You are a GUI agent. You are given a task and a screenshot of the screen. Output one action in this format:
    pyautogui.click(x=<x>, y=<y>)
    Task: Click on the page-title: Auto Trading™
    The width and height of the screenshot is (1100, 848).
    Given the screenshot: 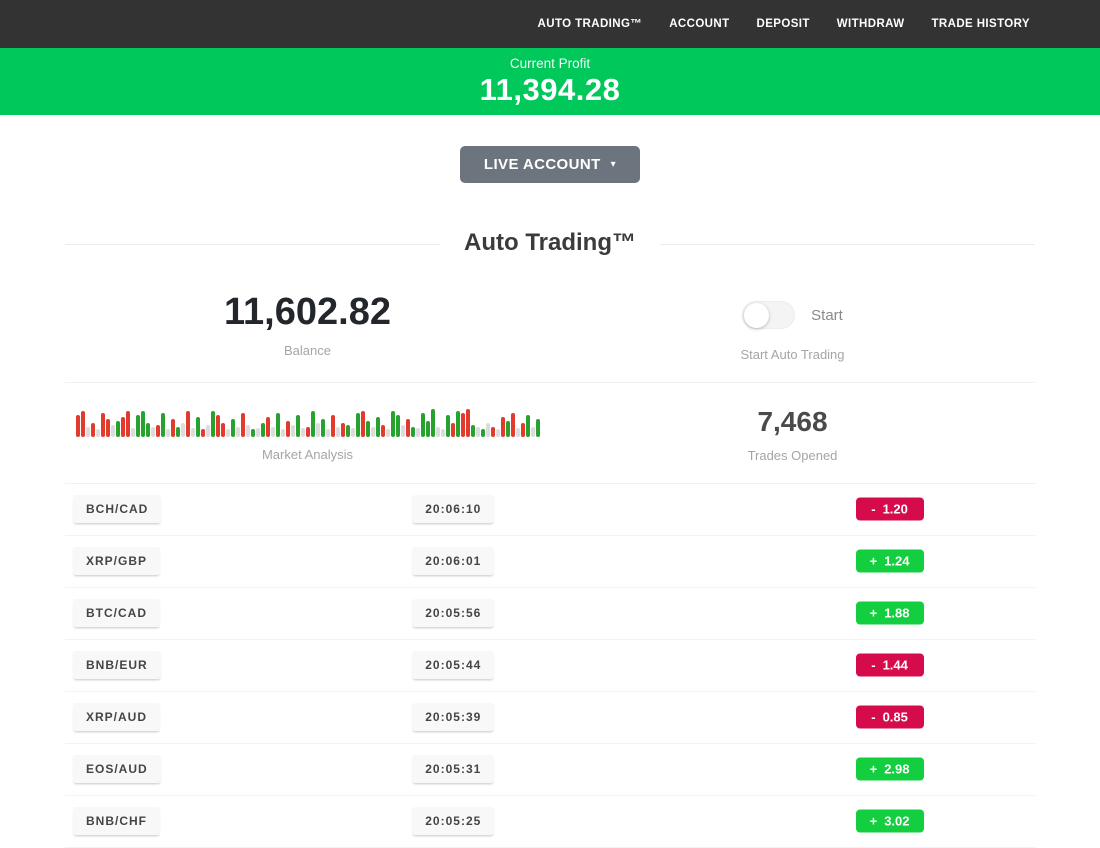 What is the action you would take?
    pyautogui.click(x=550, y=243)
    